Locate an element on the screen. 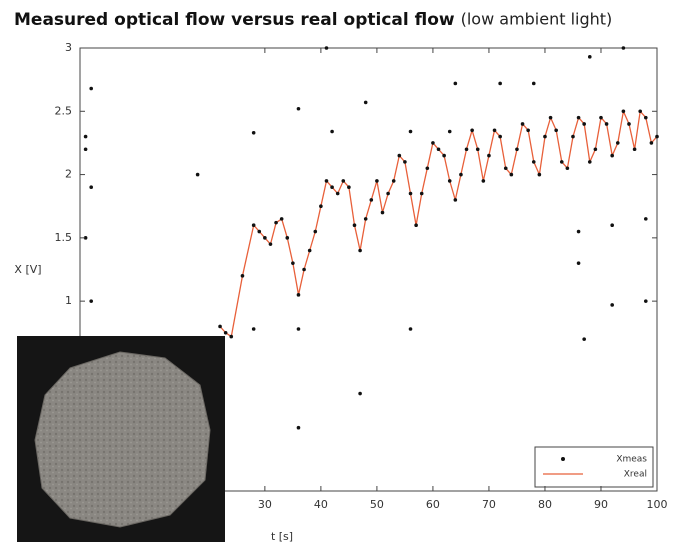 The height and width of the screenshot is (550, 679). y-tick-label: 3 is located at coordinates (68, 47).